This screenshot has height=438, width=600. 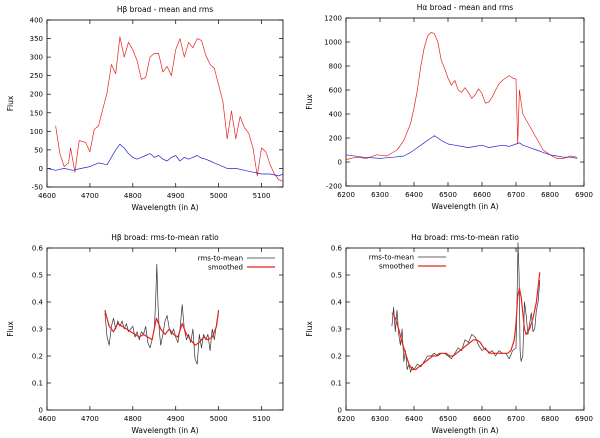 What do you see at coordinates (219, 196) in the screenshot?
I see `chart1-xtick-label: 5000` at bounding box center [219, 196].